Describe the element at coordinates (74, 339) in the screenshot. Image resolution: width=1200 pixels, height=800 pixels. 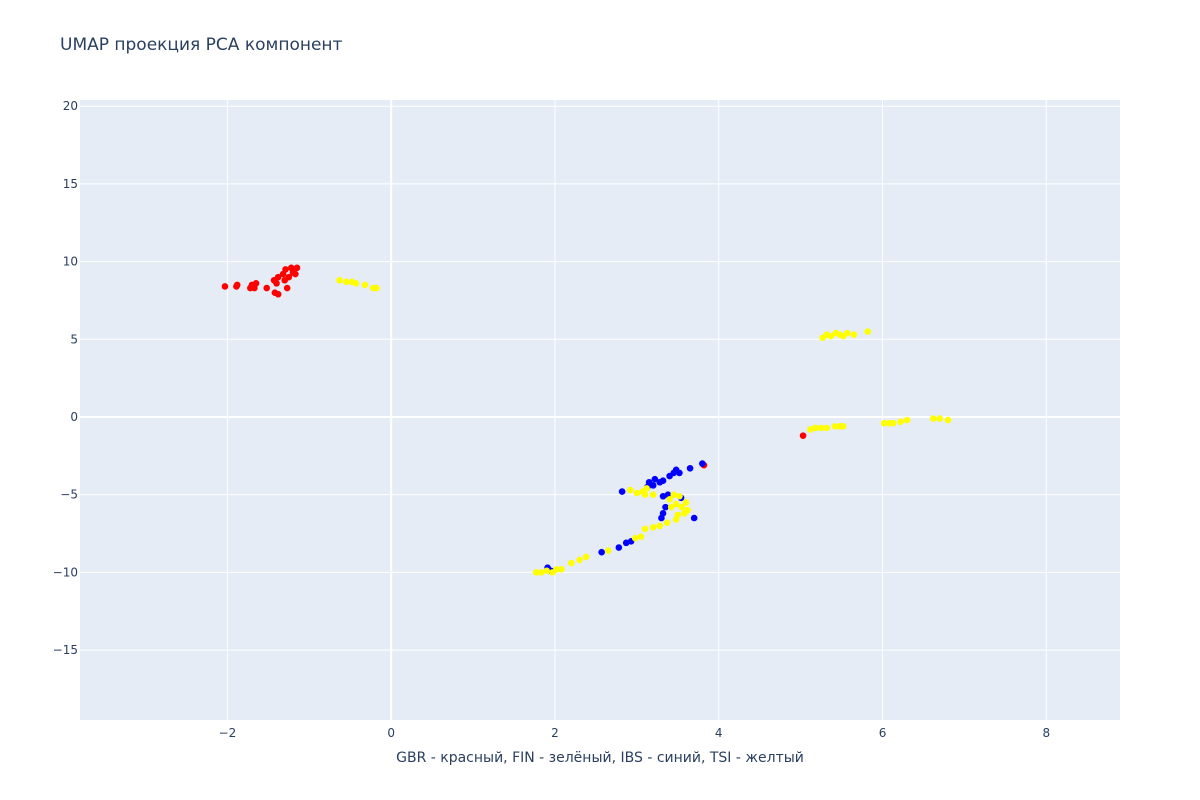
I see `y-tick-label: 5` at that location.